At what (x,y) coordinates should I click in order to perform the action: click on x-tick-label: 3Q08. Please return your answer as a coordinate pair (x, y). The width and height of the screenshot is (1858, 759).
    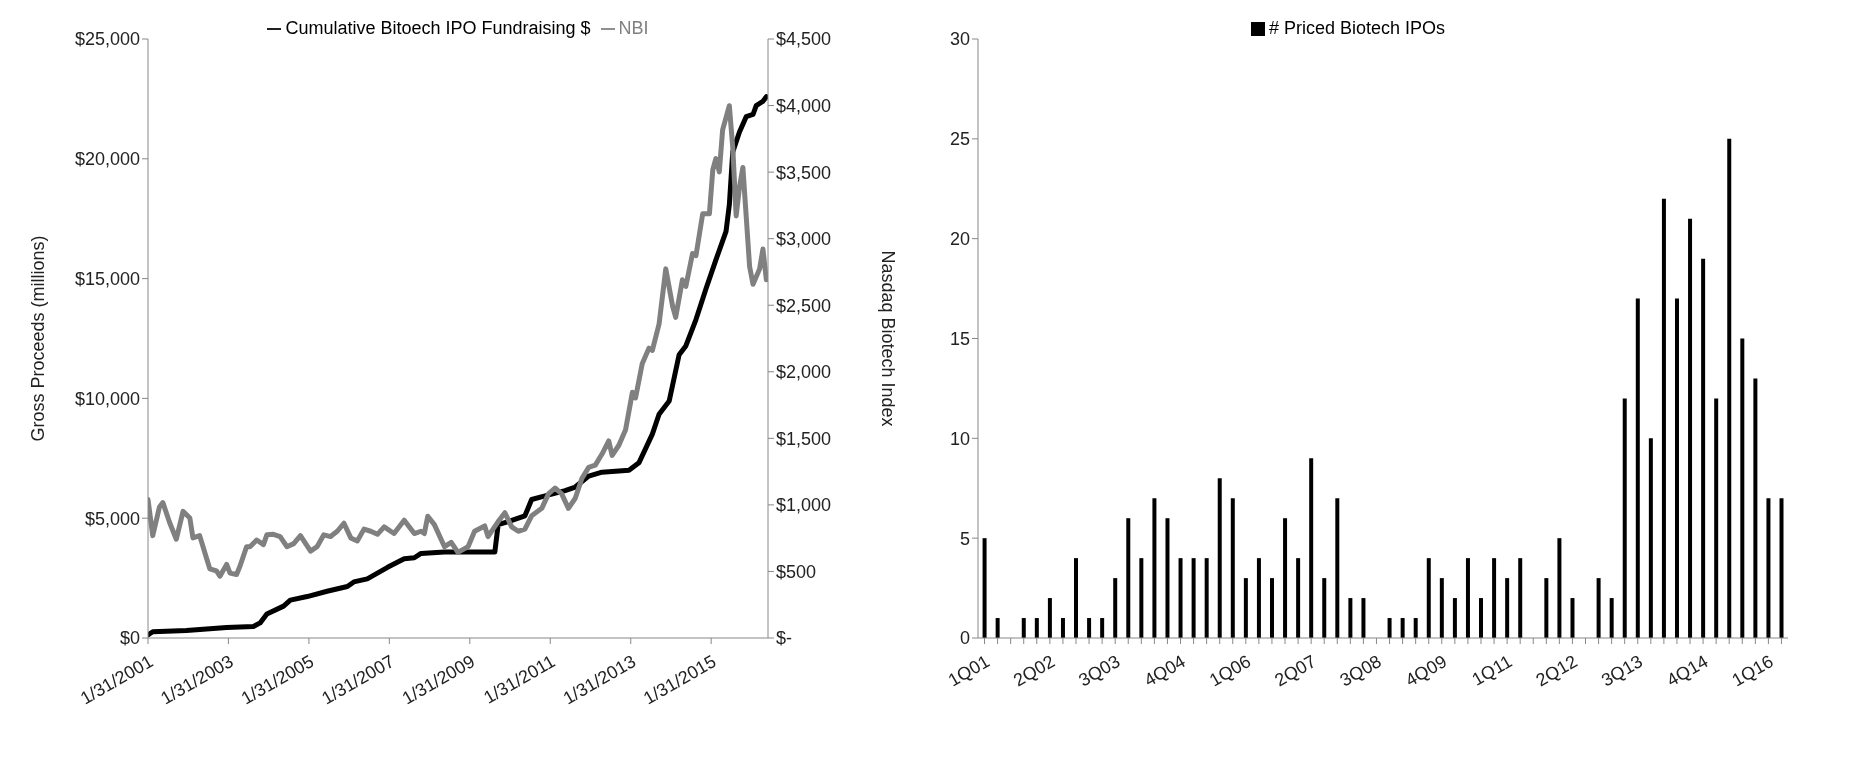
    Looking at the image, I should click on (1360, 671).